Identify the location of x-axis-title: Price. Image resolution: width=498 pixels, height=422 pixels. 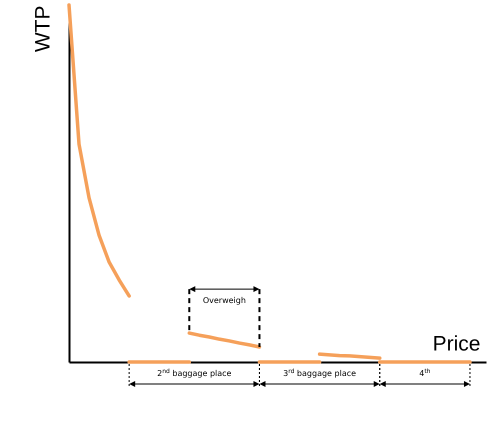
(456, 344).